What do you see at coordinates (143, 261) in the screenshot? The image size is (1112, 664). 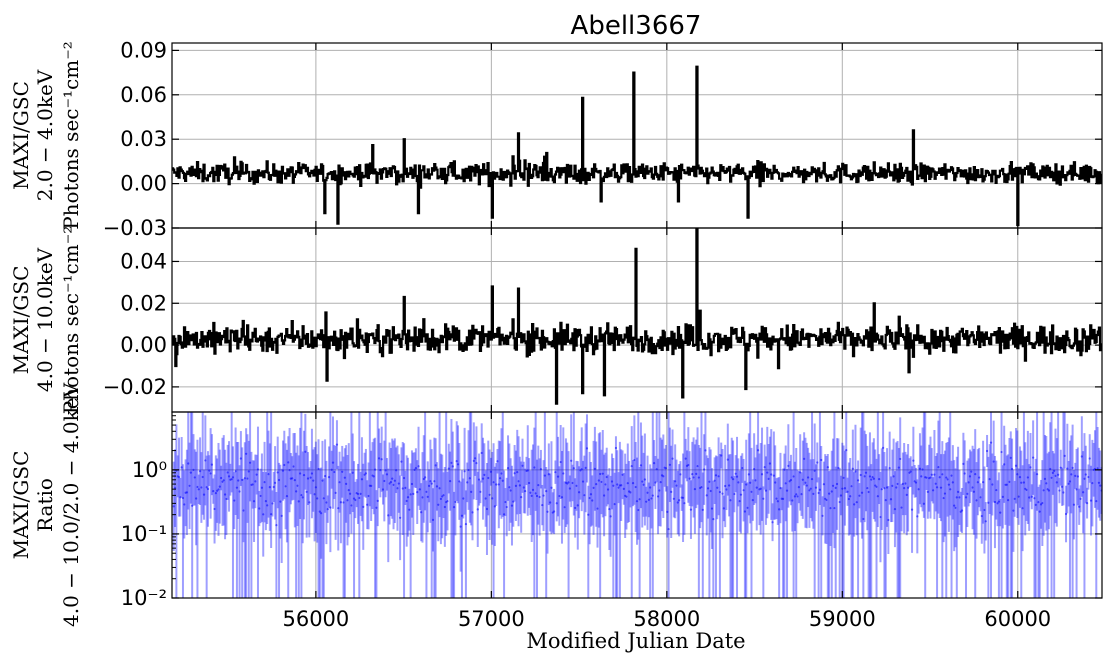 I see `y-tick-label: 0.04` at bounding box center [143, 261].